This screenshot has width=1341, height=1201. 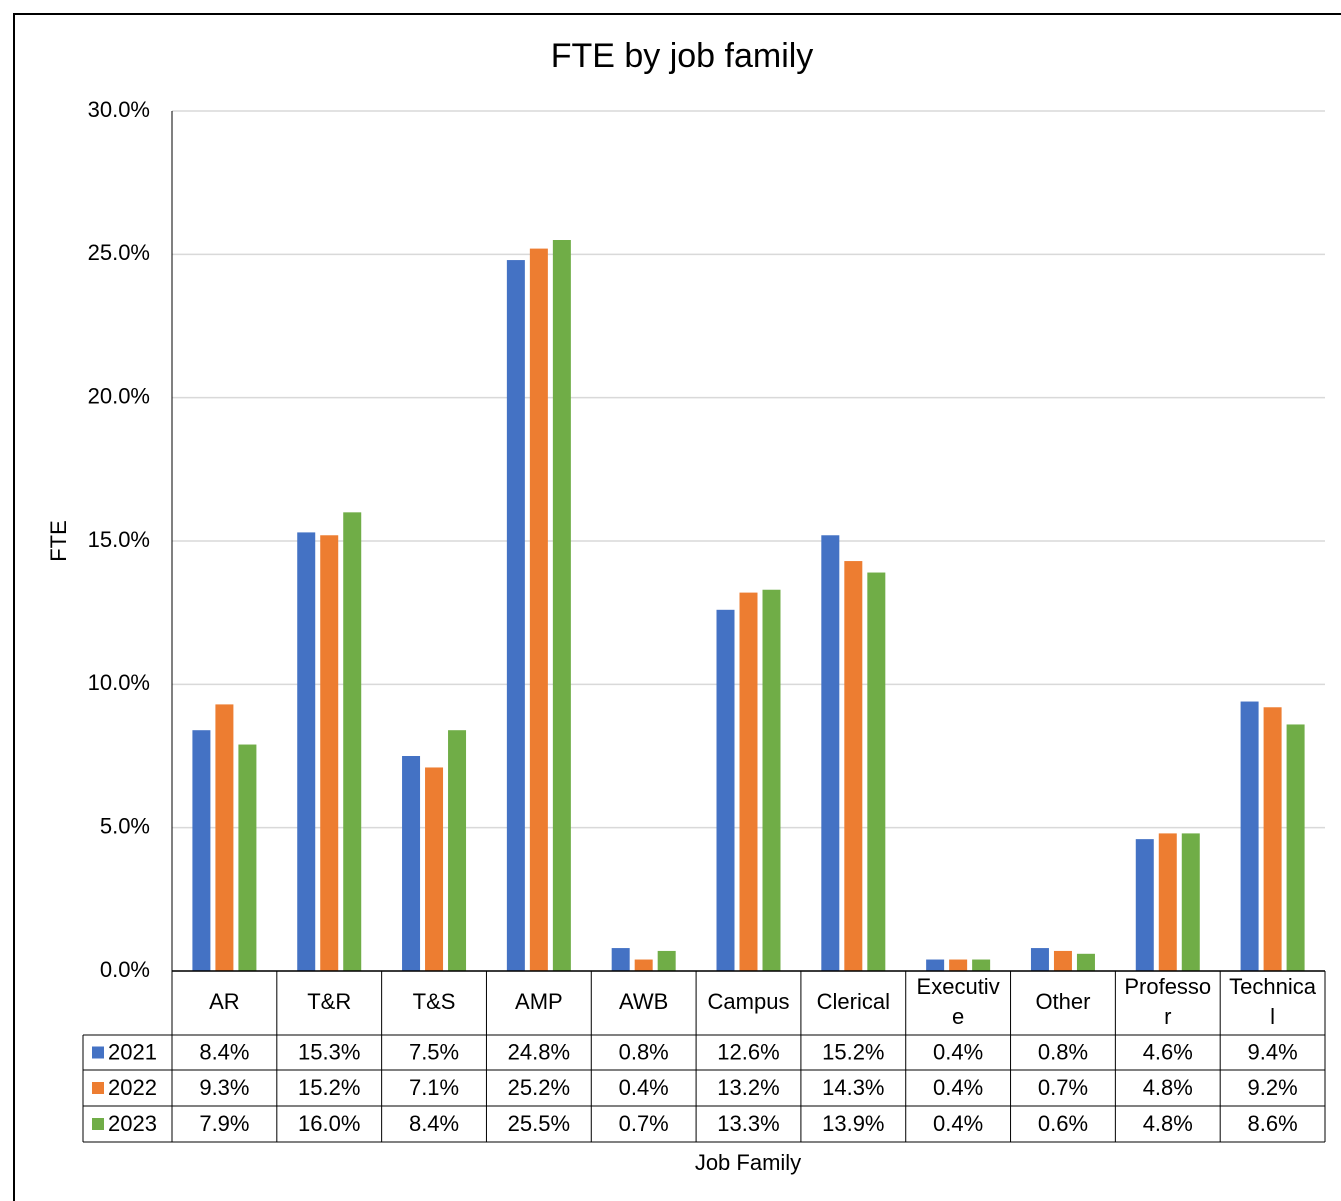 What do you see at coordinates (119, 252) in the screenshot?
I see `y-tick-label: 25.0%` at bounding box center [119, 252].